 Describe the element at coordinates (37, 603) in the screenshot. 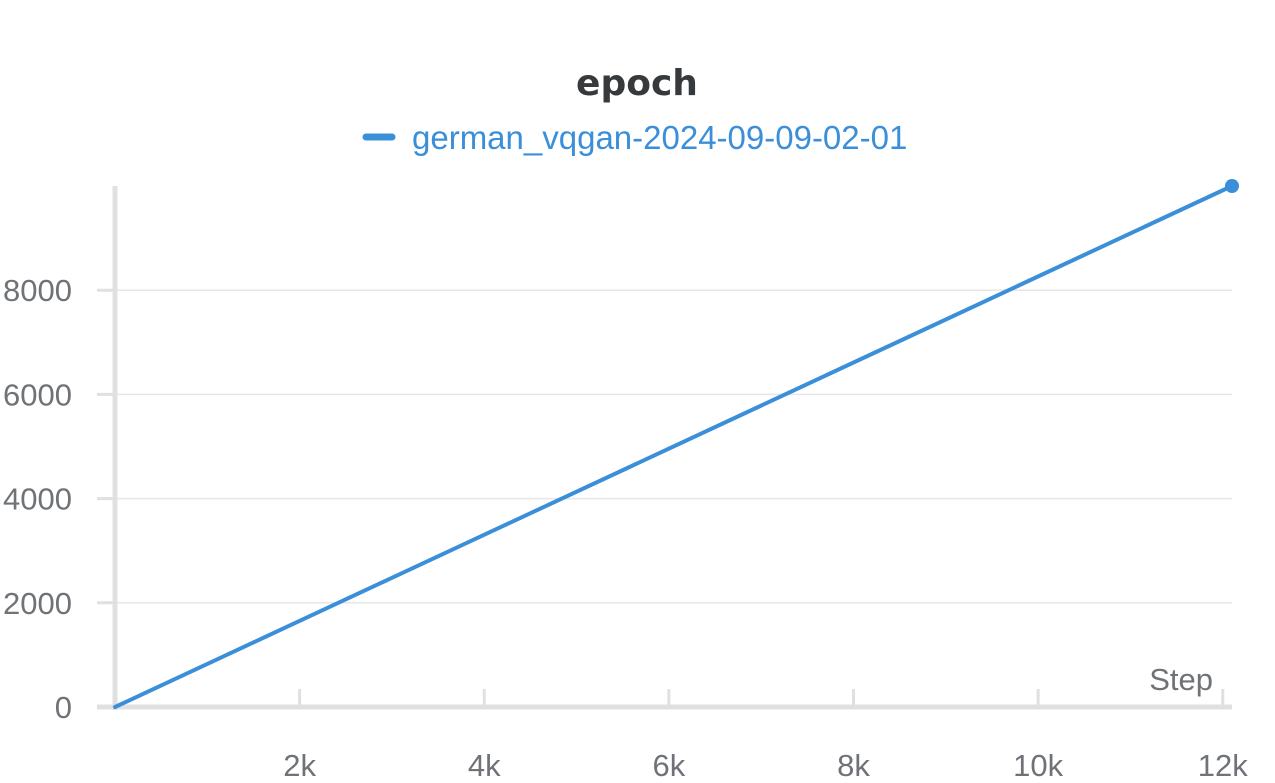

I see `y-tick-label: 2000` at that location.